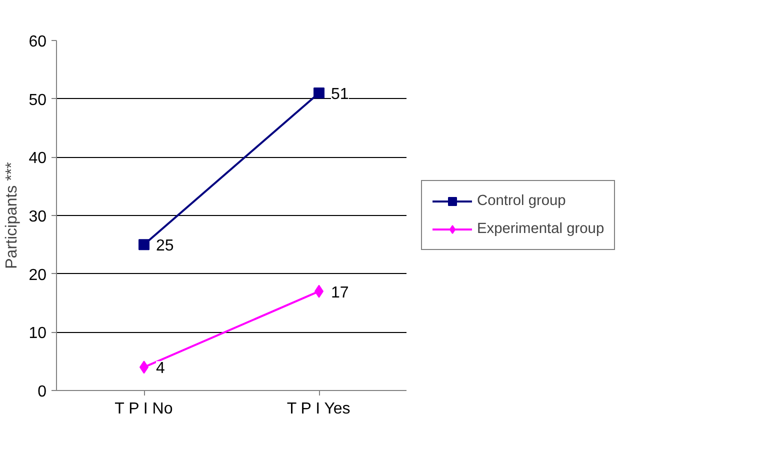 This screenshot has height=473, width=783. I want to click on y-tick-label: 40, so click(37, 159).